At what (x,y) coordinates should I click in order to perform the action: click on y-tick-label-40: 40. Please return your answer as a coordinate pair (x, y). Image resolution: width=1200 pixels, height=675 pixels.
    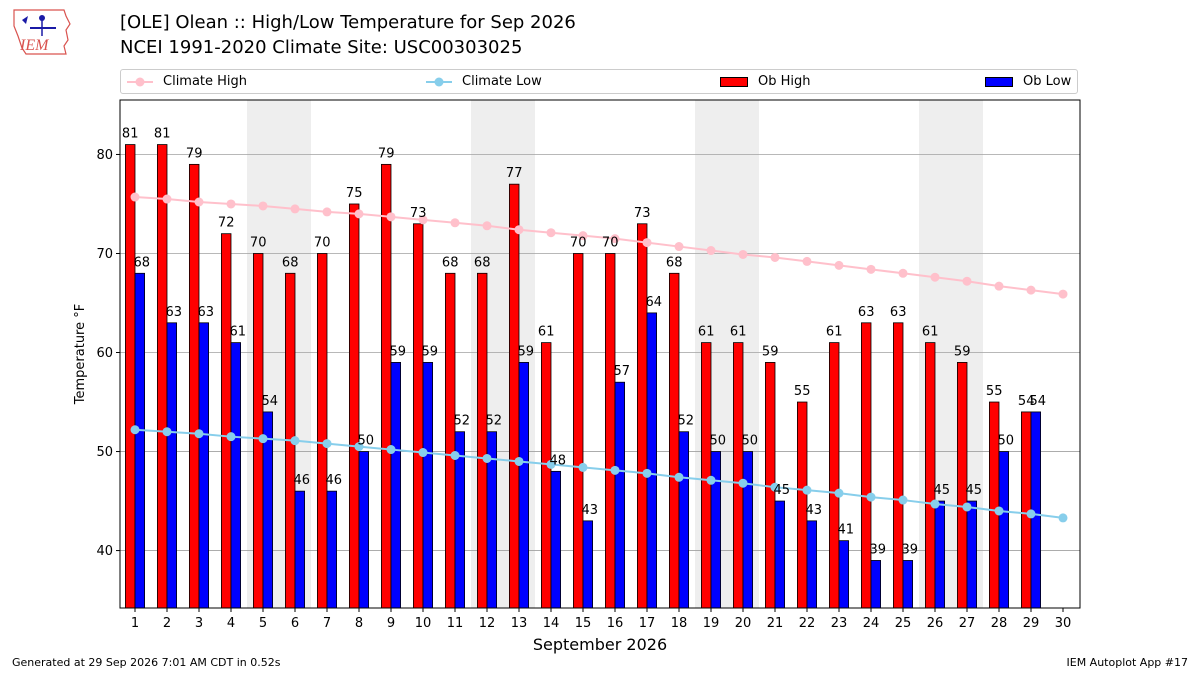
    Looking at the image, I should click on (104, 551).